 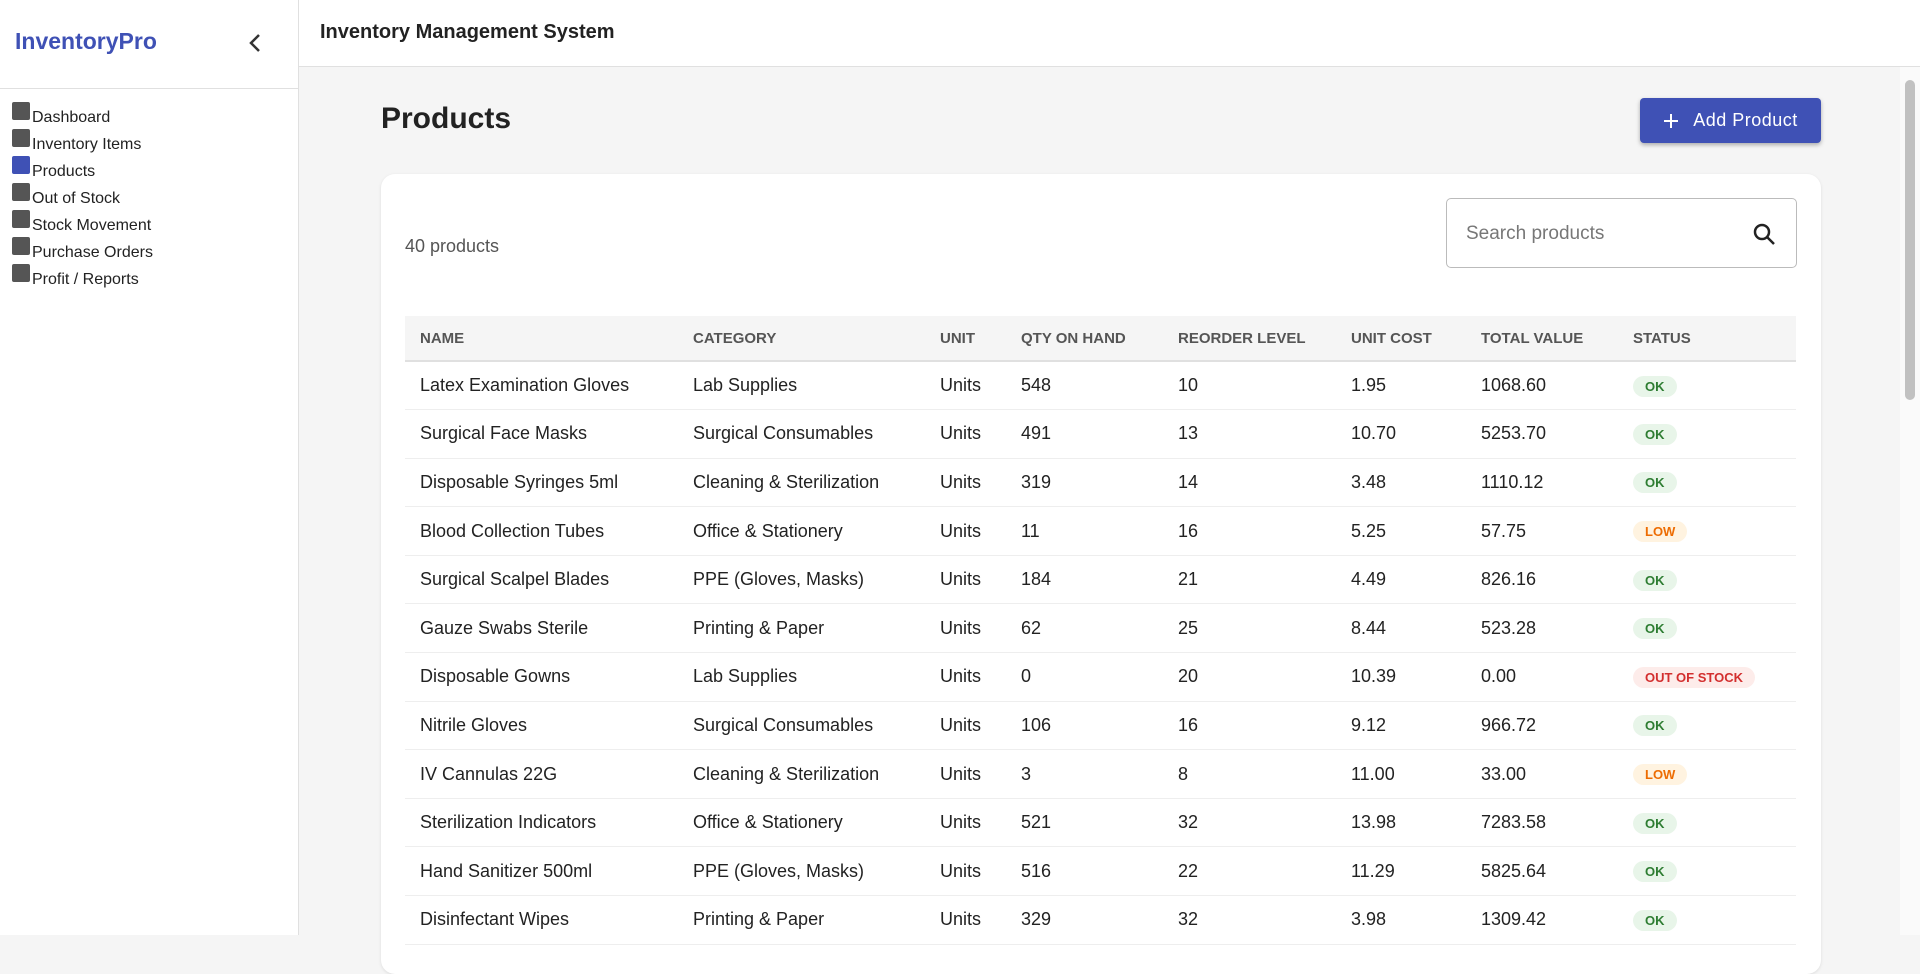 What do you see at coordinates (1401, 774) in the screenshot?
I see `table-cell: 11.00` at bounding box center [1401, 774].